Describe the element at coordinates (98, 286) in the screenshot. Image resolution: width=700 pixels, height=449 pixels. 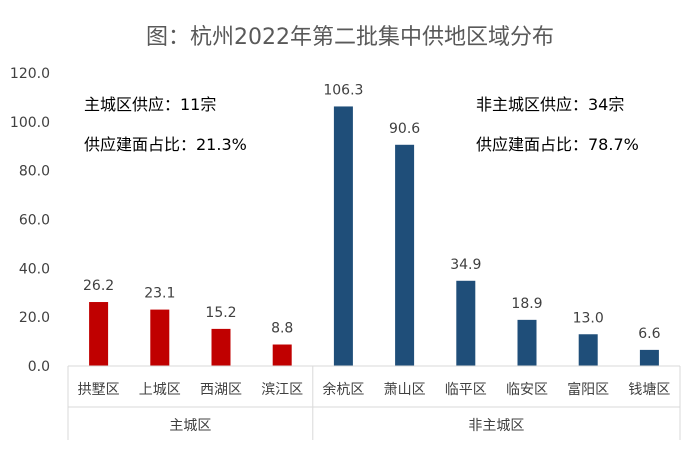
I see `data-label: 26.2` at that location.